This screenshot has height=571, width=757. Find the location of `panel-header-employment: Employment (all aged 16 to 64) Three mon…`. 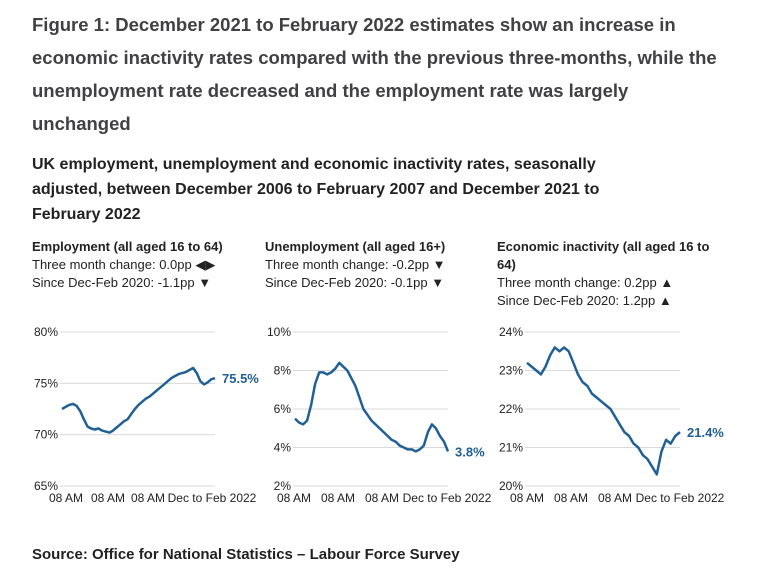

panel-header-employment: Employment (all aged 16 to 64) Three mon… is located at coordinates (139, 265).